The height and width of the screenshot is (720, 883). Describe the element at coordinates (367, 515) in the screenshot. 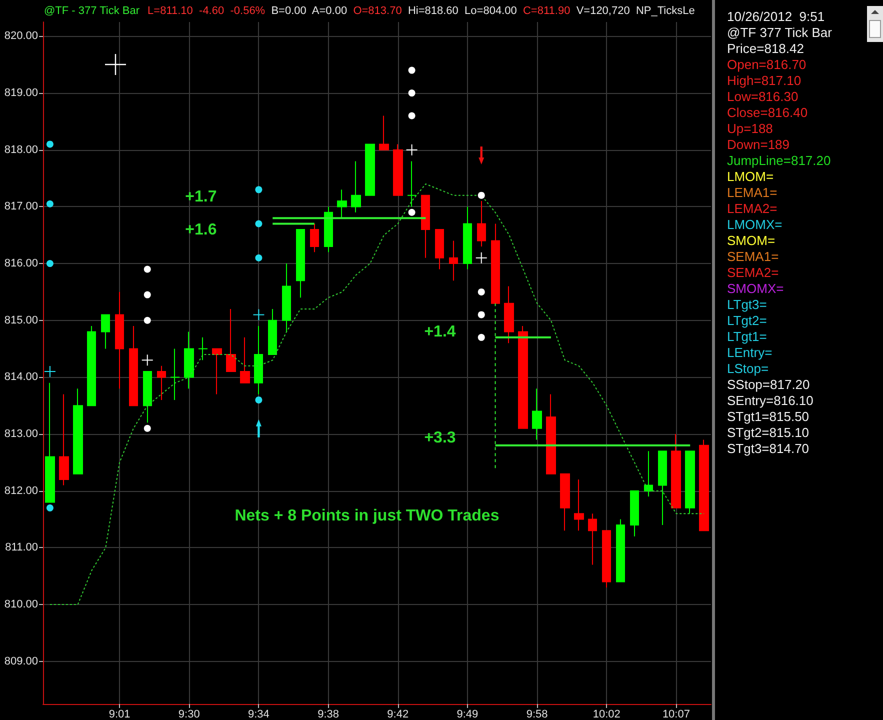

I see `annotation: Nets + 8 Points in just TWO Trades` at that location.